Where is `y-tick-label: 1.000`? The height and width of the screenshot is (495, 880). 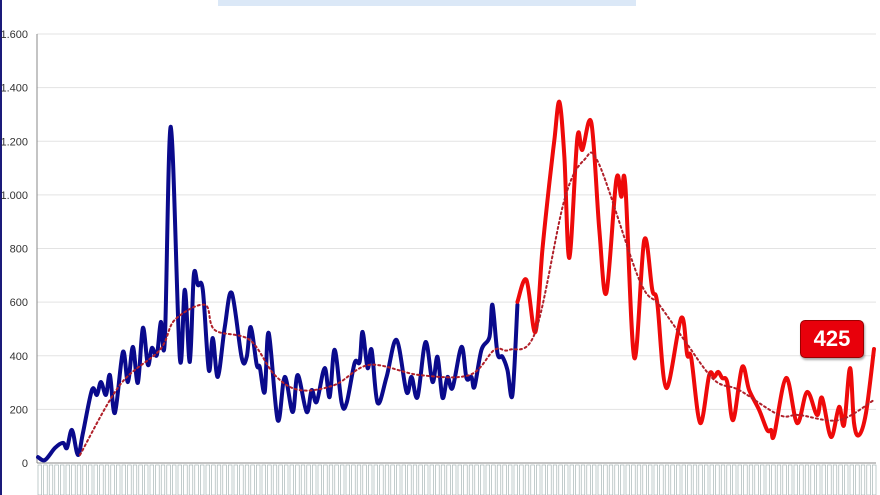
y-tick-label: 1.000 is located at coordinates (14, 196).